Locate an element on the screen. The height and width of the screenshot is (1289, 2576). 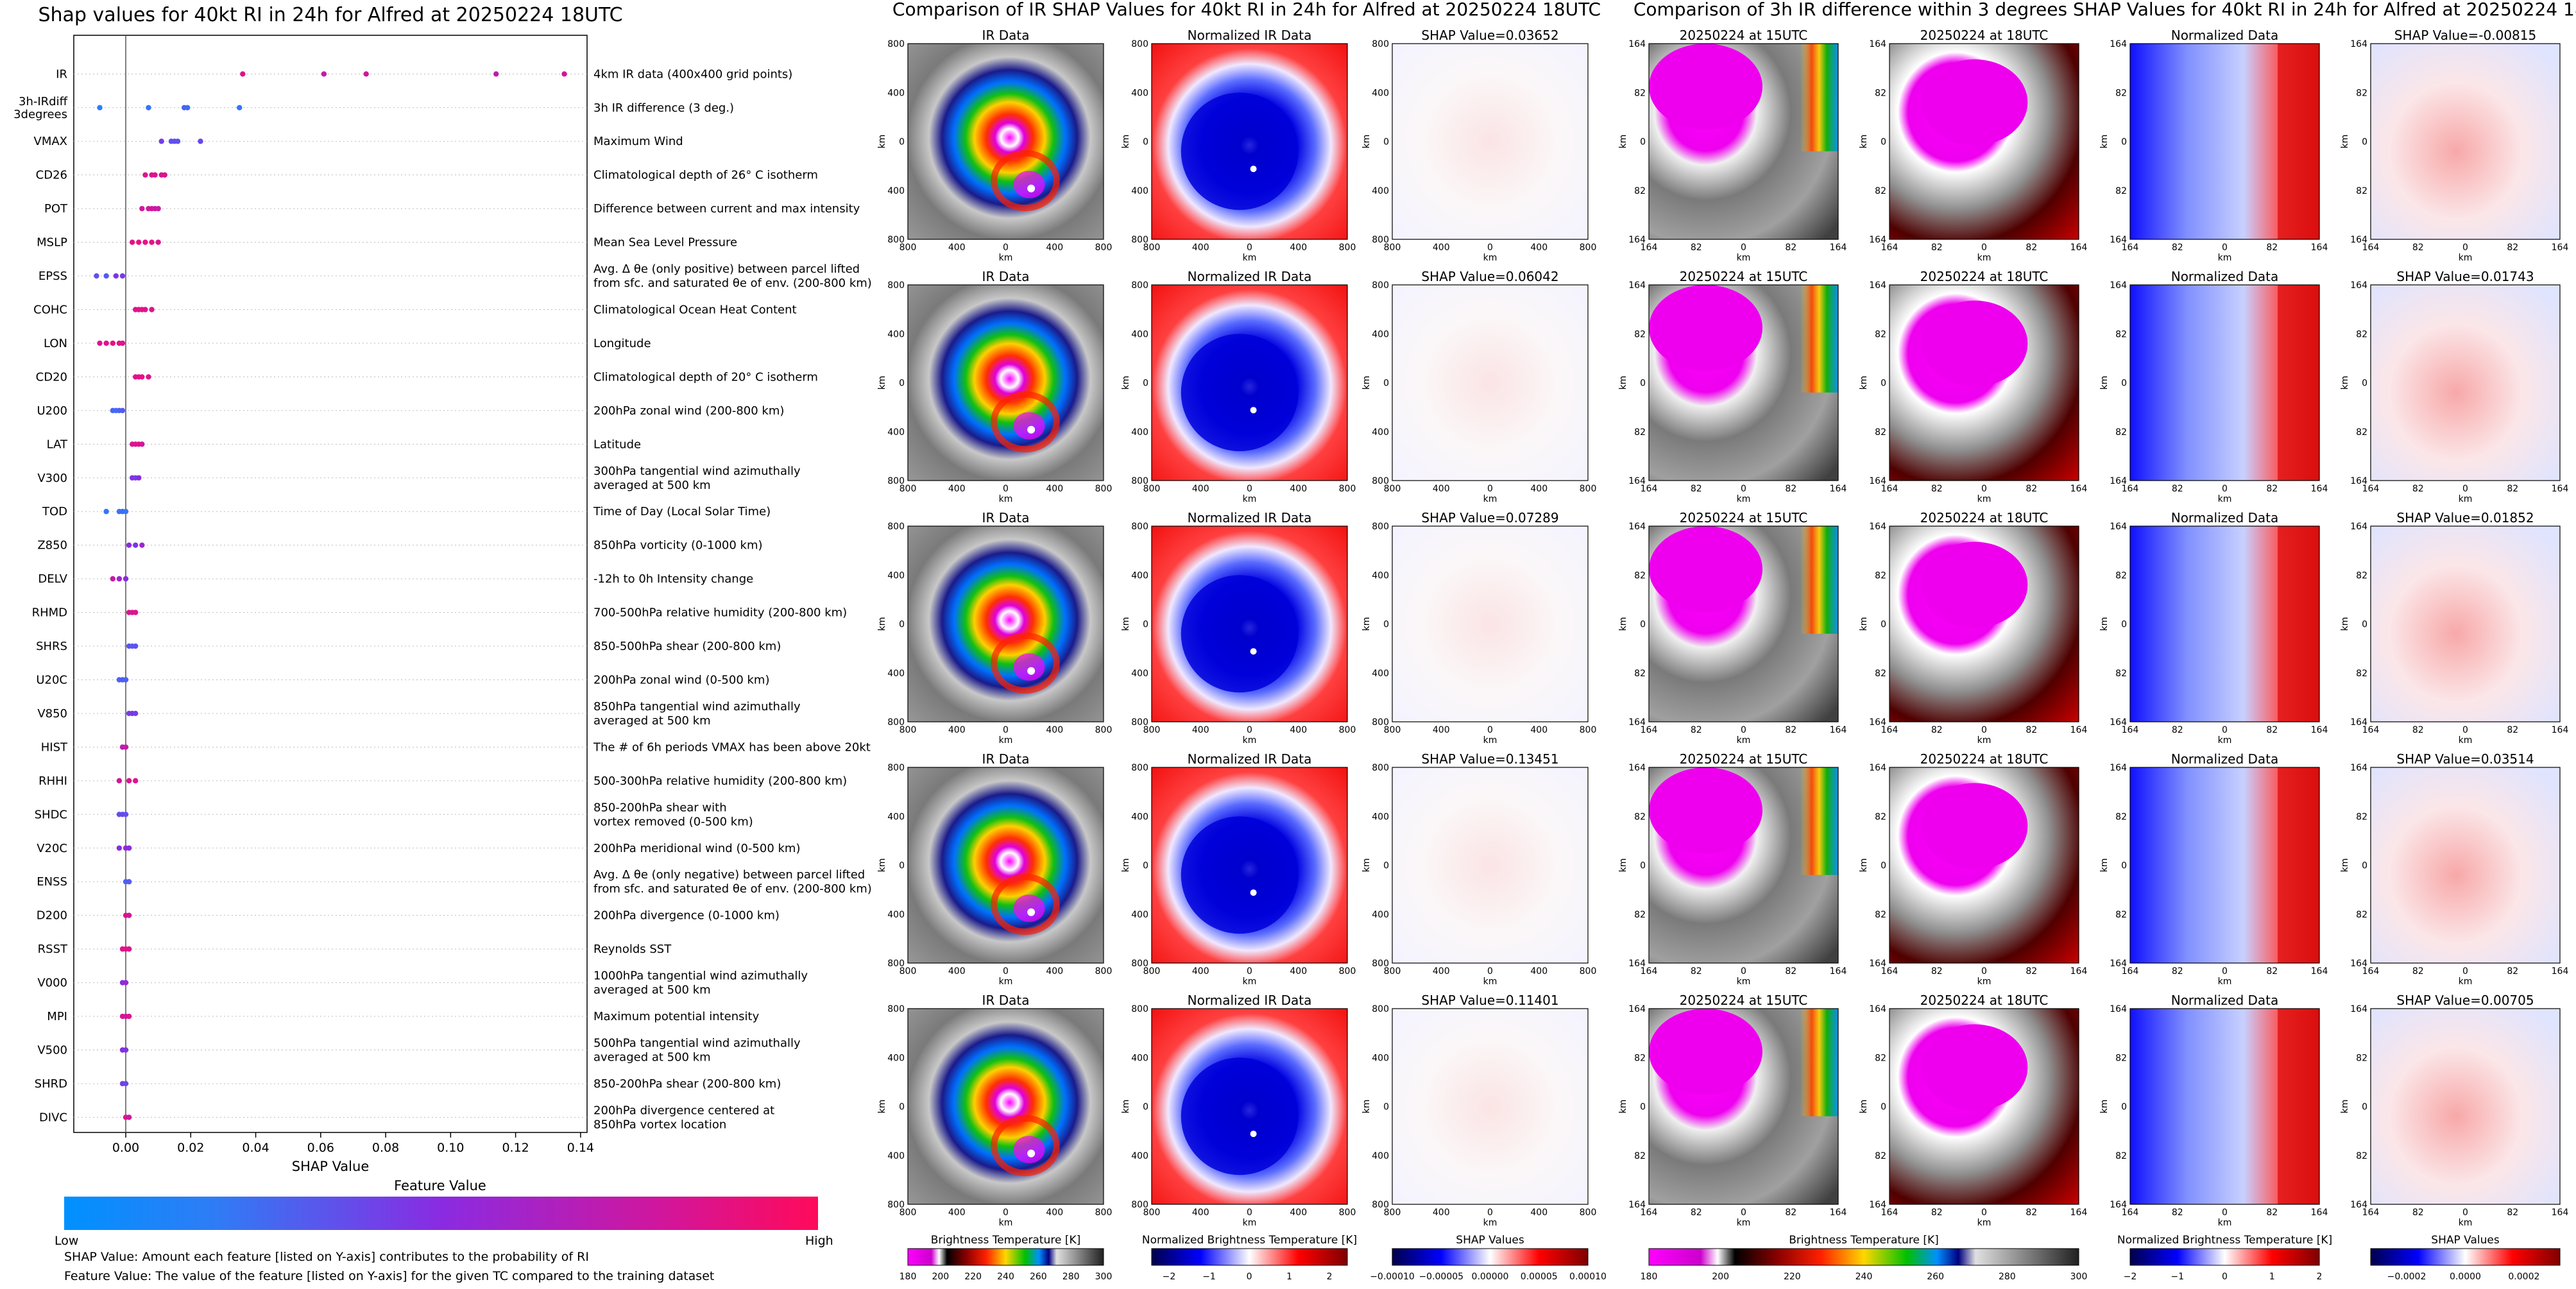
colorbar-tick: −0.0002 is located at coordinates (2407, 1277).